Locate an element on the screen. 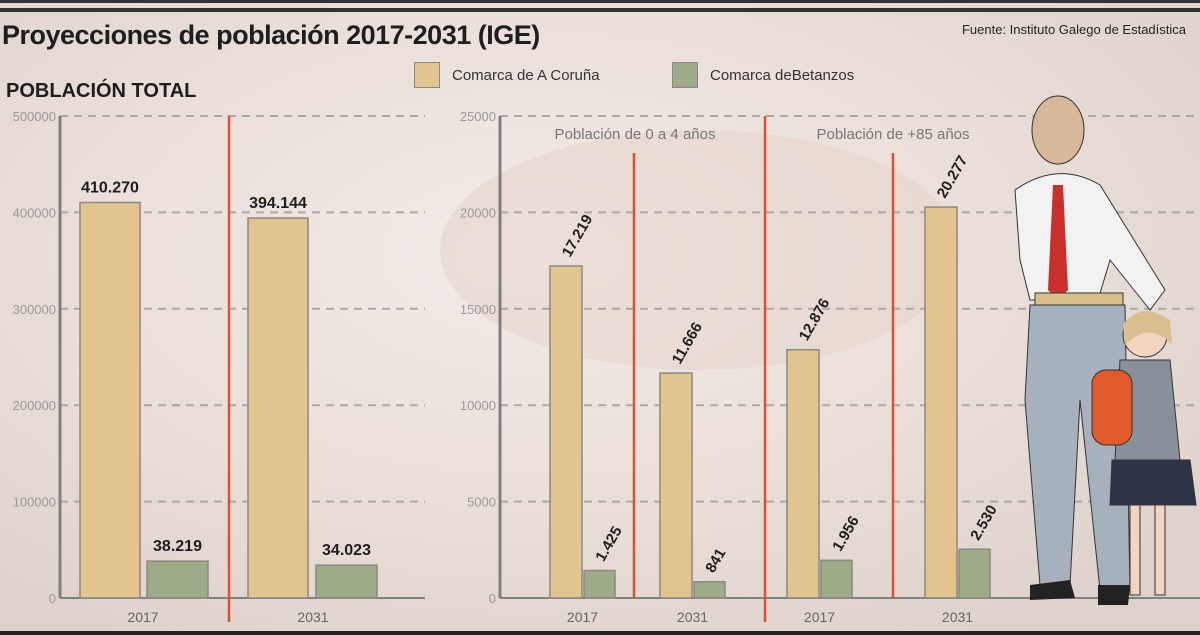 The width and height of the screenshot is (1200, 635). legend-item-betanzos: Comarca deBetanzos is located at coordinates (763, 75).